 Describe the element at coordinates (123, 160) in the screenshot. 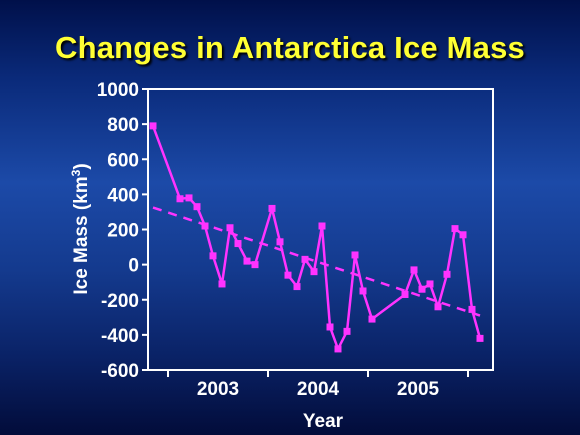

I see `y-tick-label: 600` at that location.